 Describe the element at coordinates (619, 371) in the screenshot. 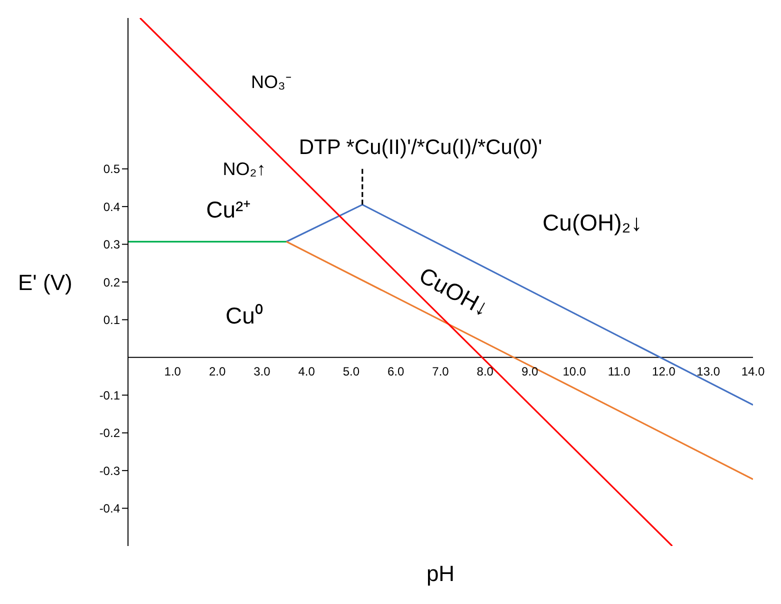

I see `x-tick-label: 11.0` at that location.